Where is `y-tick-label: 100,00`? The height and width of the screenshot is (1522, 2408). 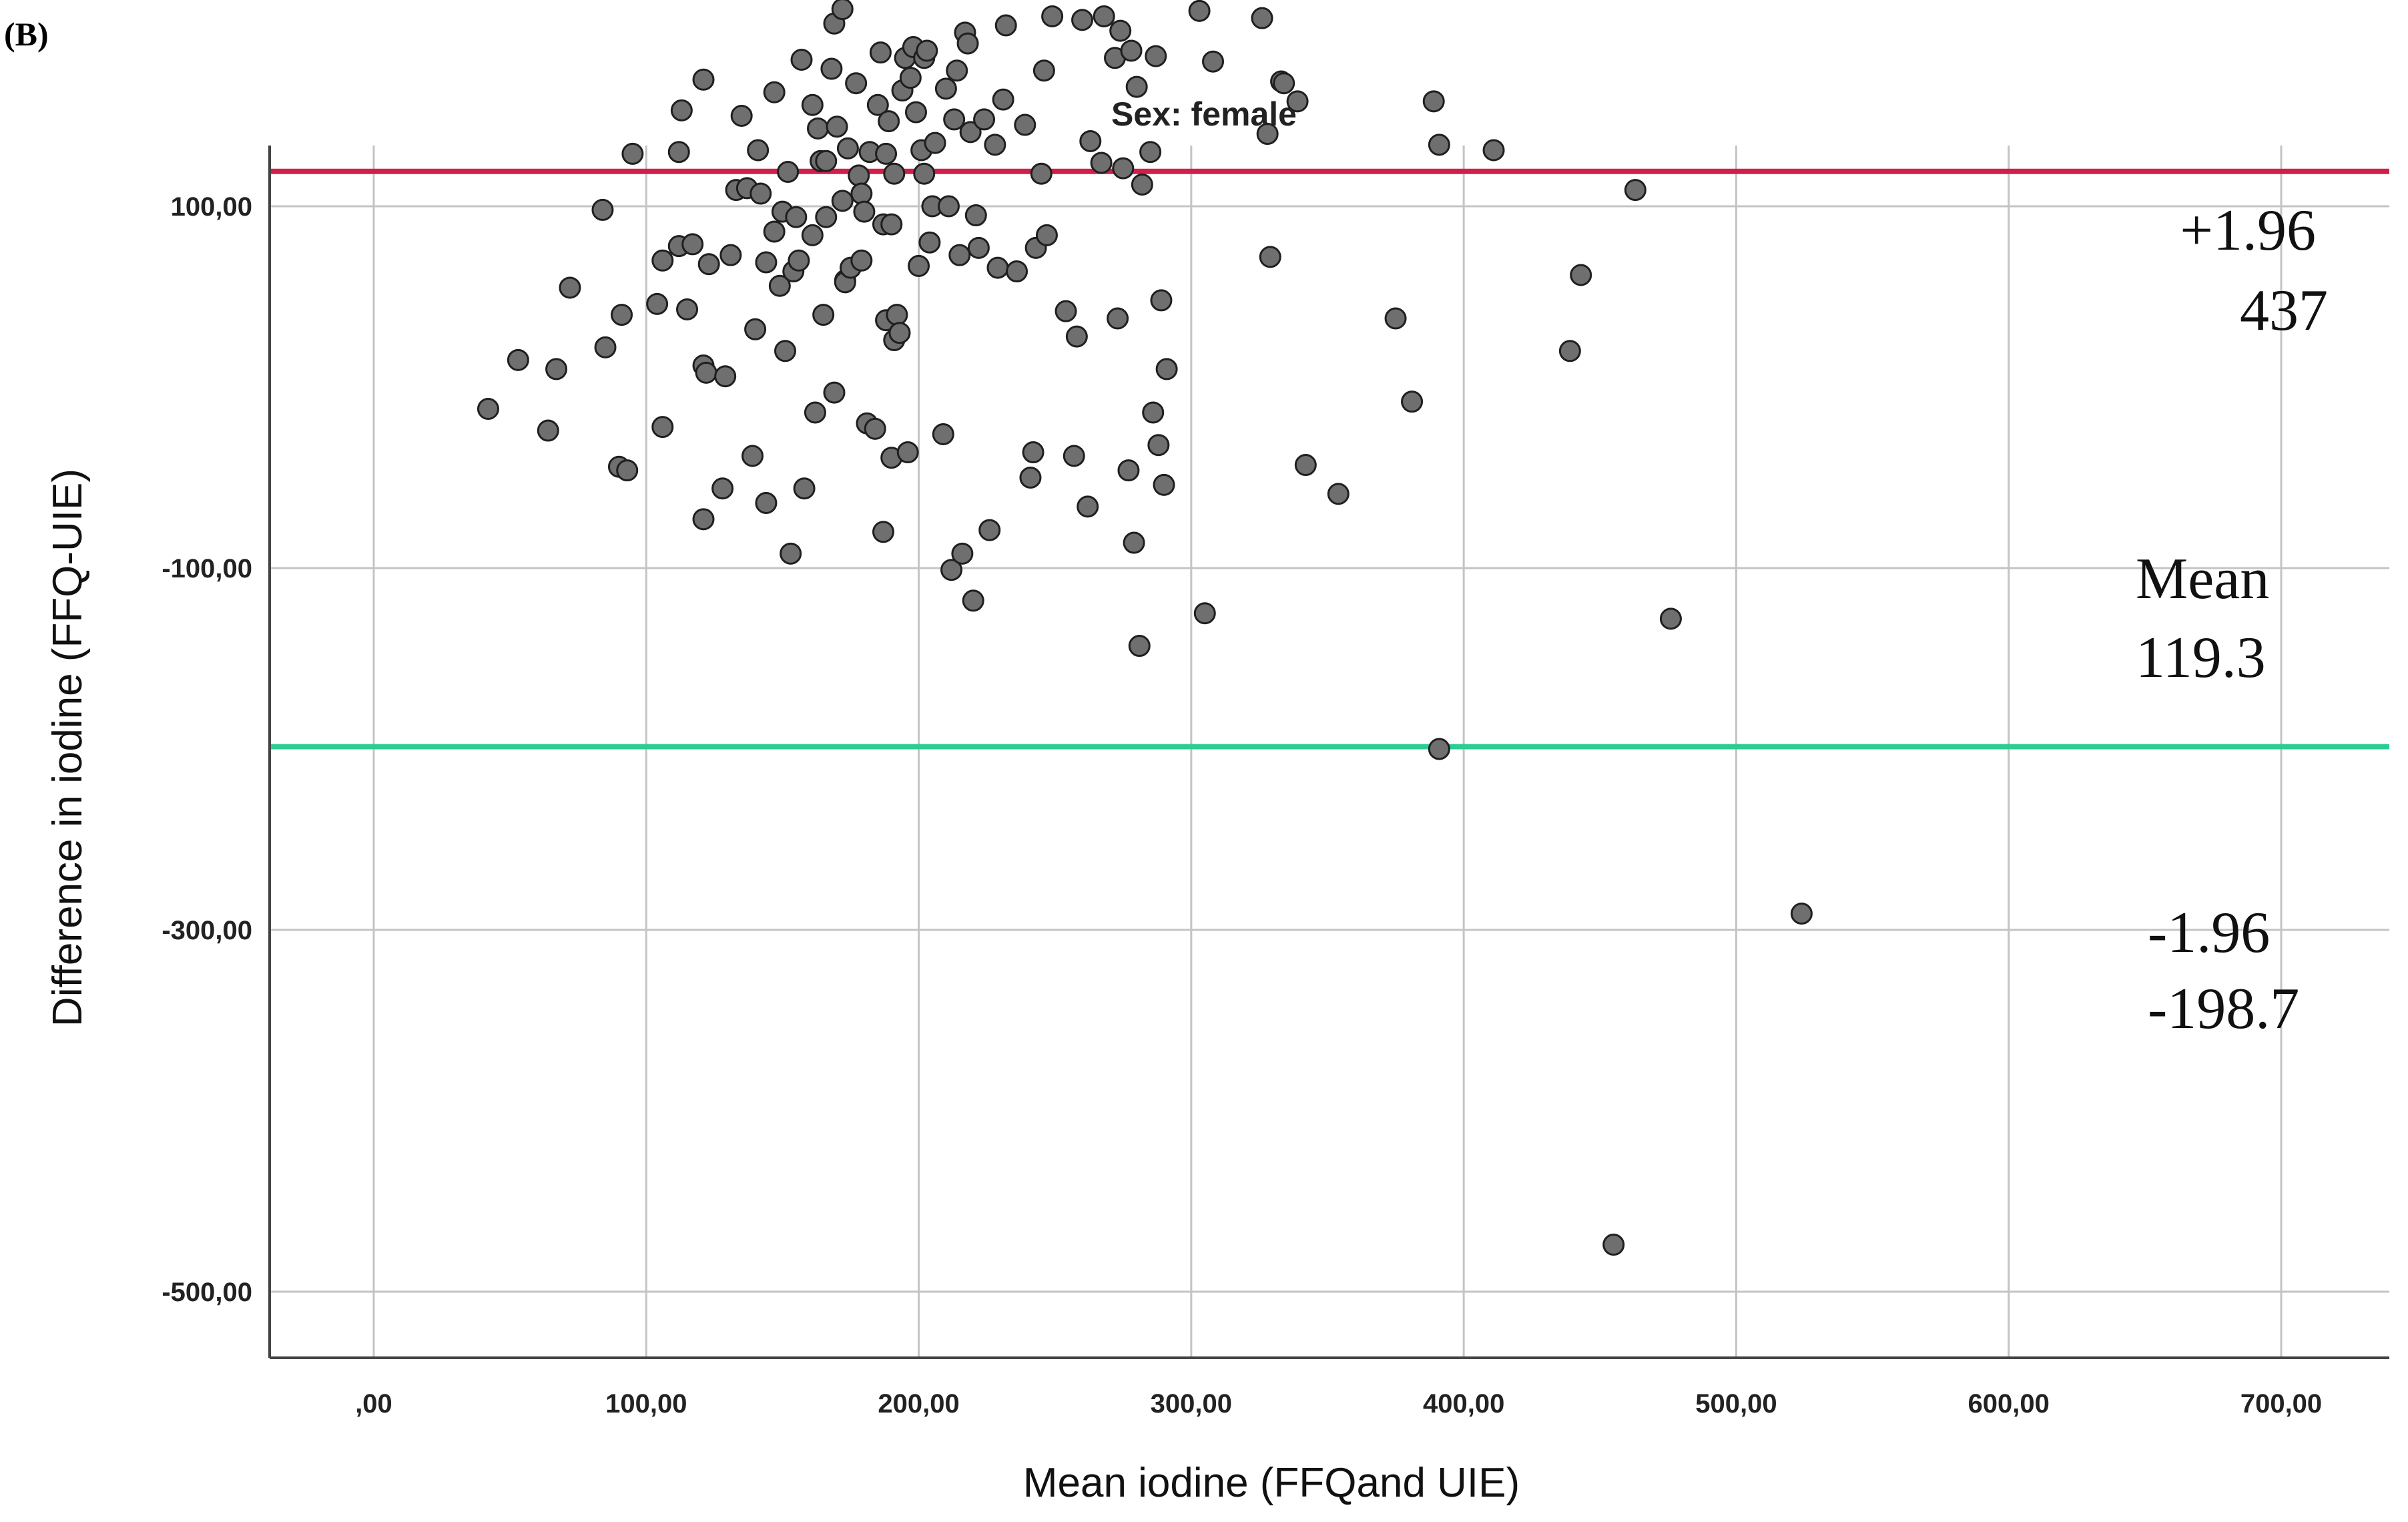
y-tick-label: 100,00 is located at coordinates (211, 207).